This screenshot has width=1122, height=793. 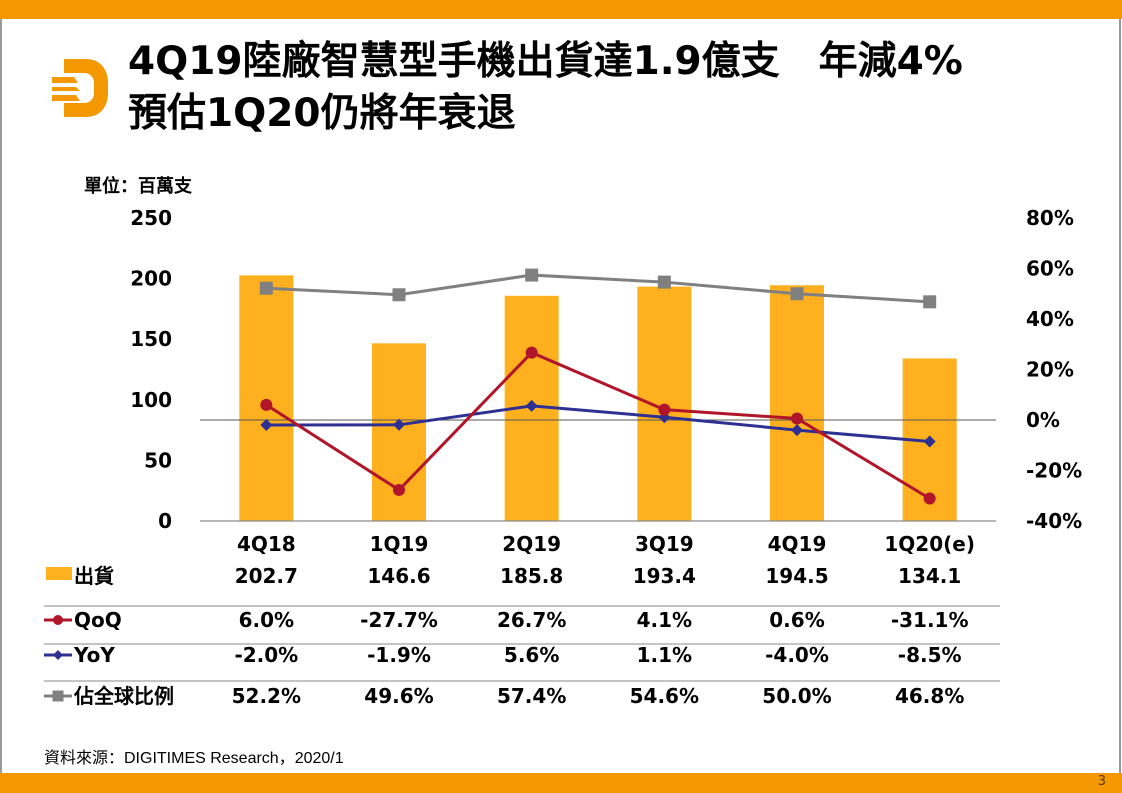 I want to click on table-cell-value: -2.0%, so click(x=266, y=655).